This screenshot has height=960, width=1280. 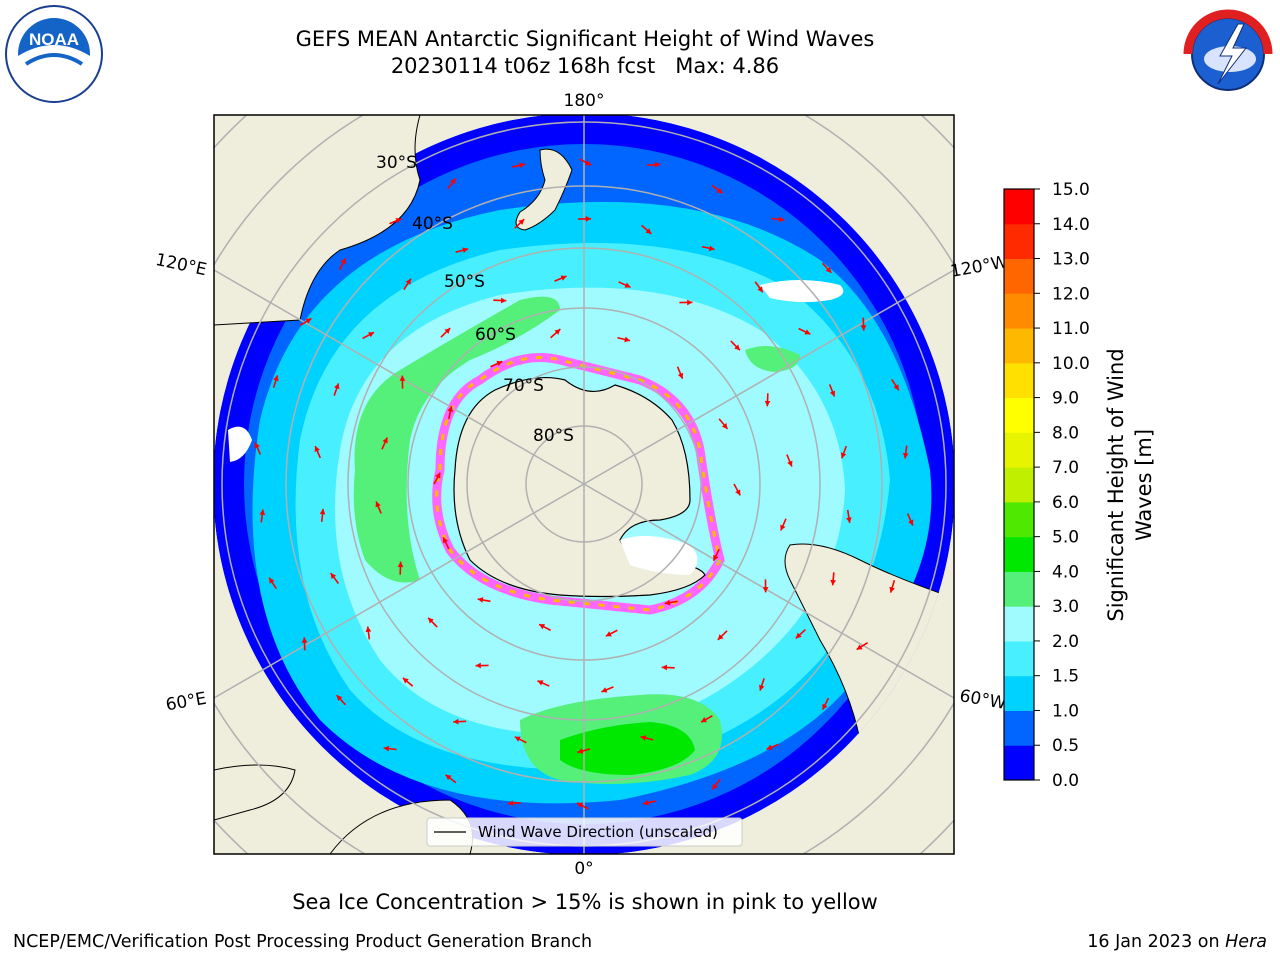 What do you see at coordinates (54, 54) in the screenshot?
I see `noaa-logo: NOAA` at bounding box center [54, 54].